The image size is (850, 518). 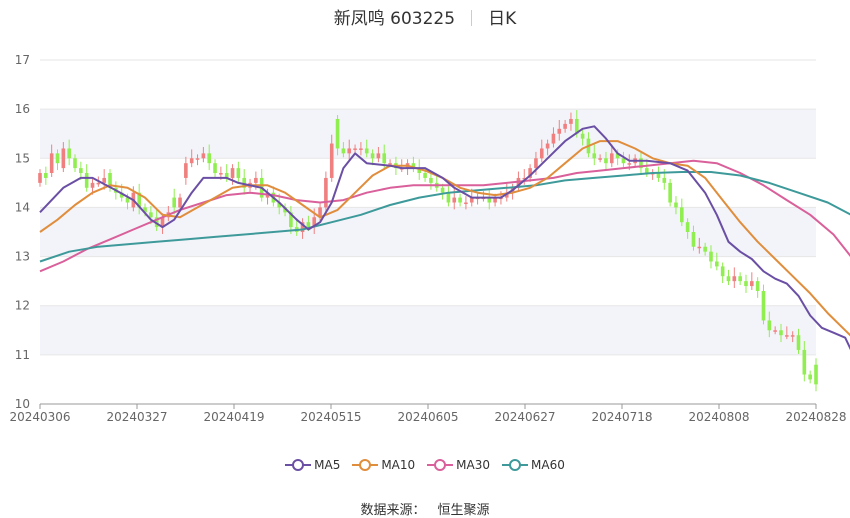 I want to click on y-tick-label: 13, so click(x=22, y=257).